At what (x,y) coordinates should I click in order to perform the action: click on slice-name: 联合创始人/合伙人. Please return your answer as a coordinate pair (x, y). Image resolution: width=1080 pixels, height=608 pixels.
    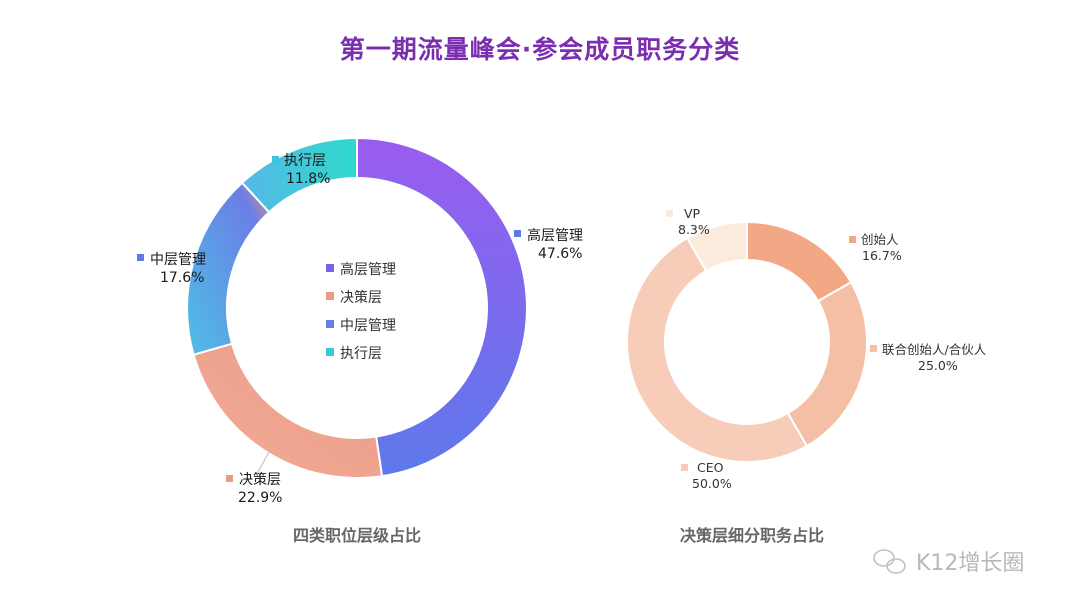
    Looking at the image, I should click on (934, 349).